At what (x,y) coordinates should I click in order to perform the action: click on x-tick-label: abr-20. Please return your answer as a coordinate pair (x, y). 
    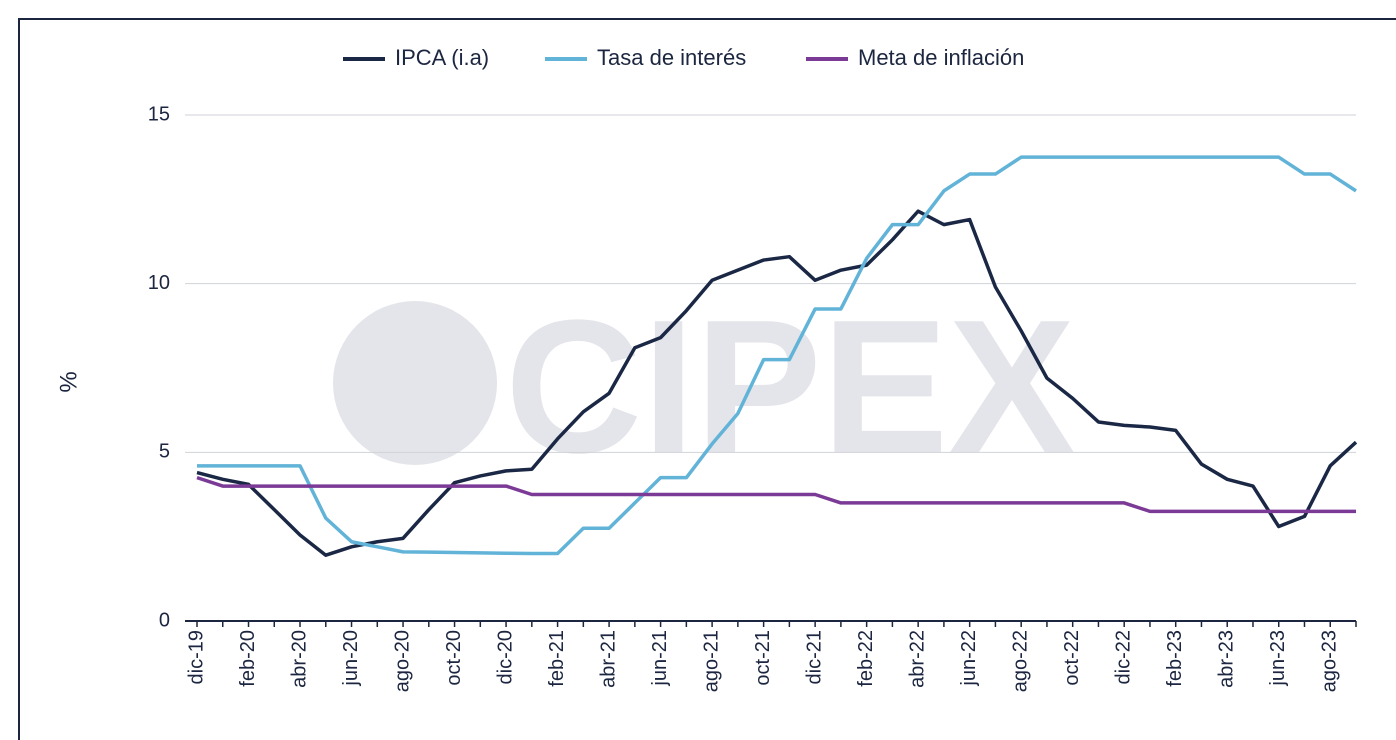
    Looking at the image, I should click on (299, 659).